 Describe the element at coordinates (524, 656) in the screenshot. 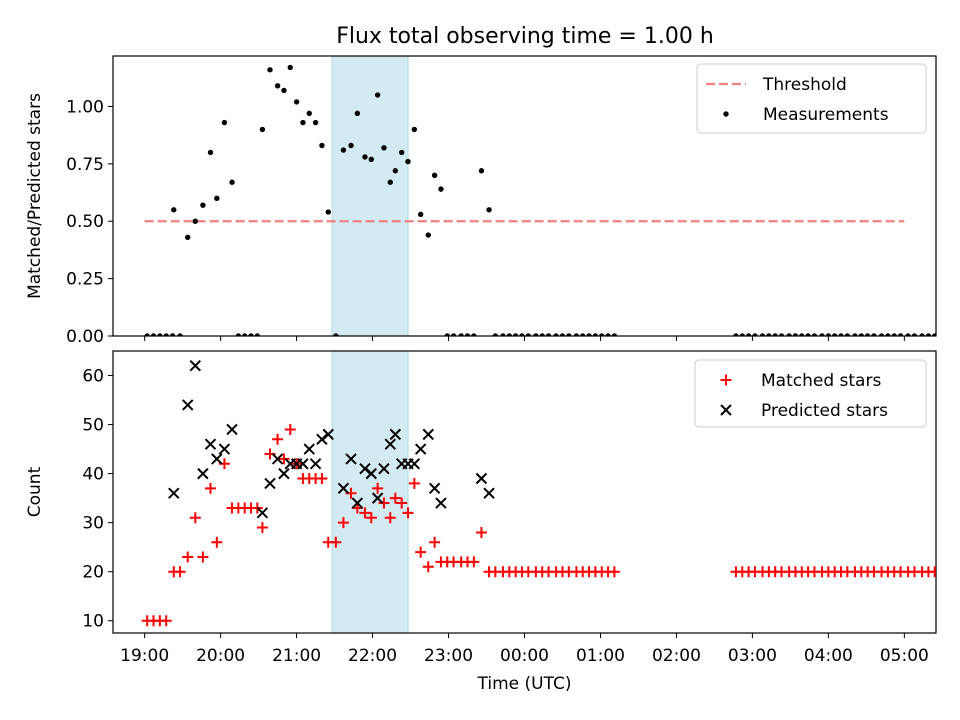

I see `x-tick-label: 00:00` at that location.